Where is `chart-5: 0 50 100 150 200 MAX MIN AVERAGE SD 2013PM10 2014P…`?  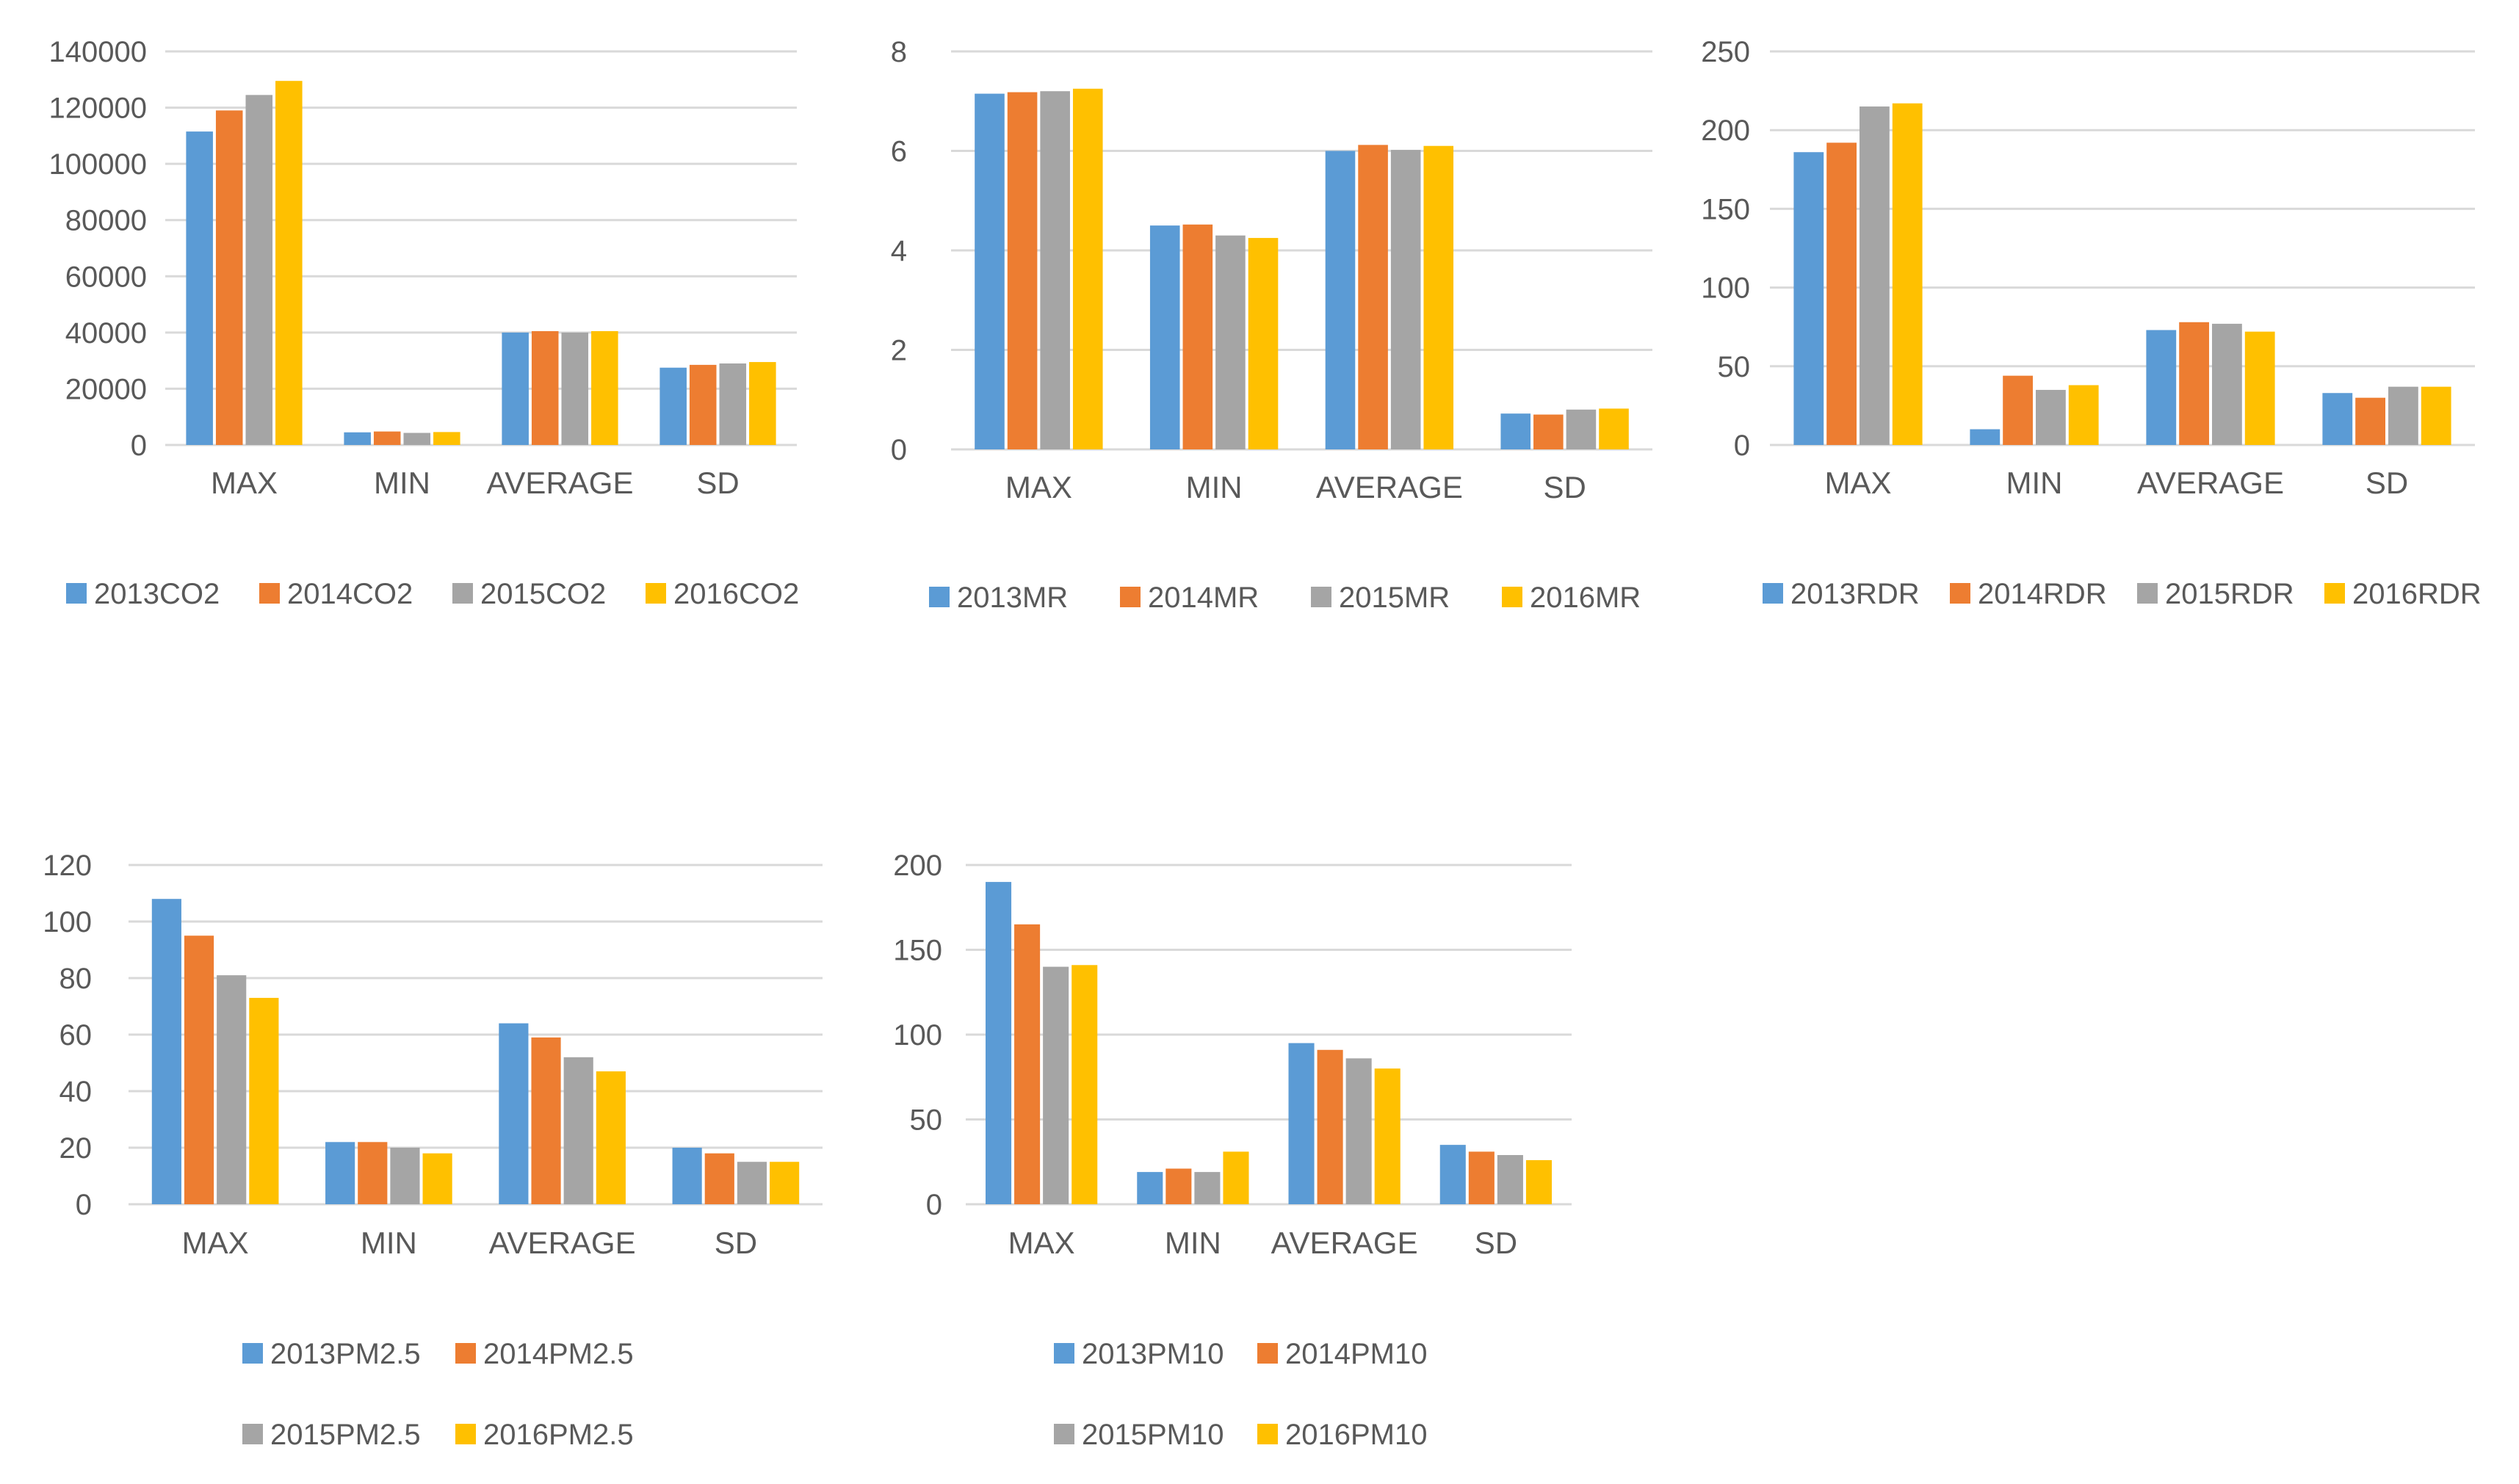 chart-5: 0 50 100 150 200 MAX MIN AVERAGE SD 2013PM10 2014P… is located at coordinates (1233, 1150).